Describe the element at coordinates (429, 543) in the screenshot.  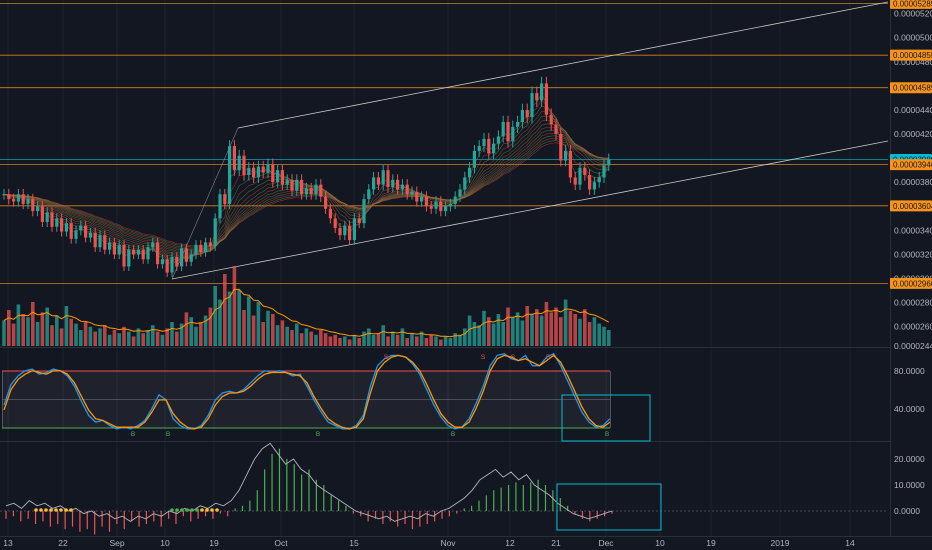
I see `time-axis: 13 22 Sep 10 19 Oct 15 Nov 12 21 Dec 10 19 2019 14` at that location.